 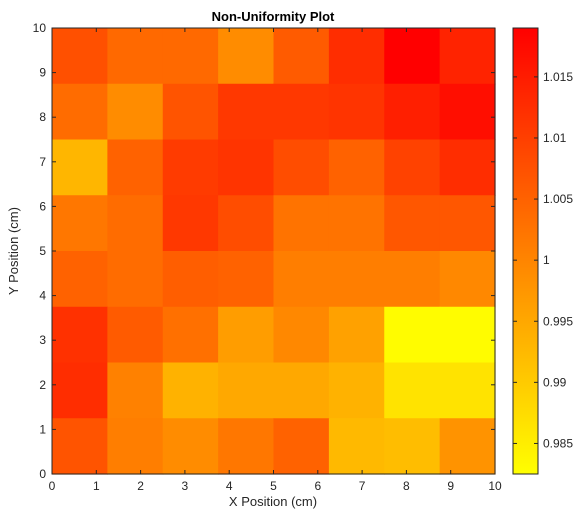 I want to click on x-tick-label: 7, so click(x=362, y=486).